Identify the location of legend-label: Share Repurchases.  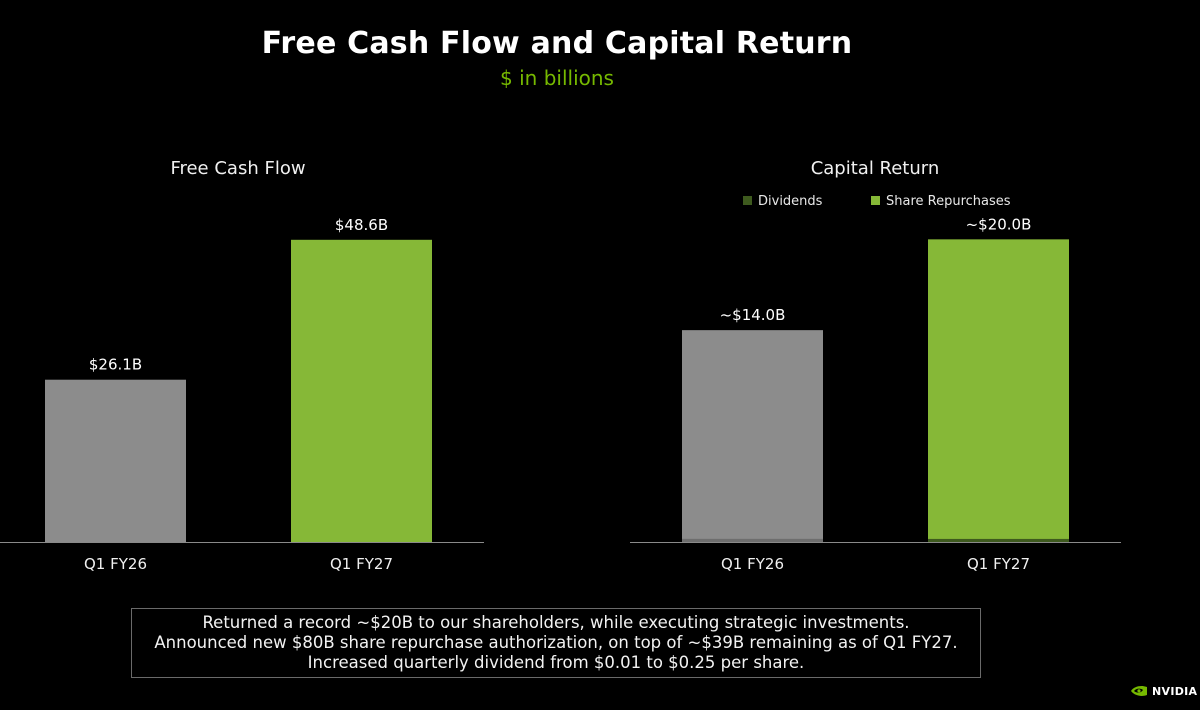
(948, 201).